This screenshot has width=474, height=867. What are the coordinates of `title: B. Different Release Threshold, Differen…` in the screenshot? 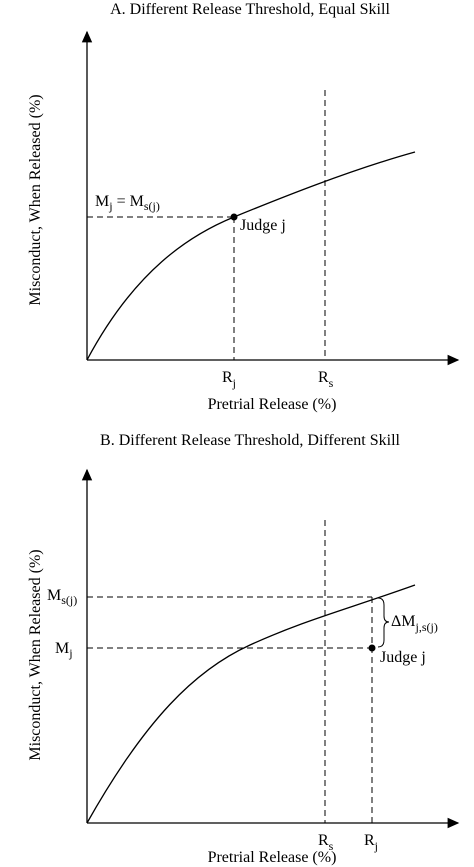 It's located at (250, 440).